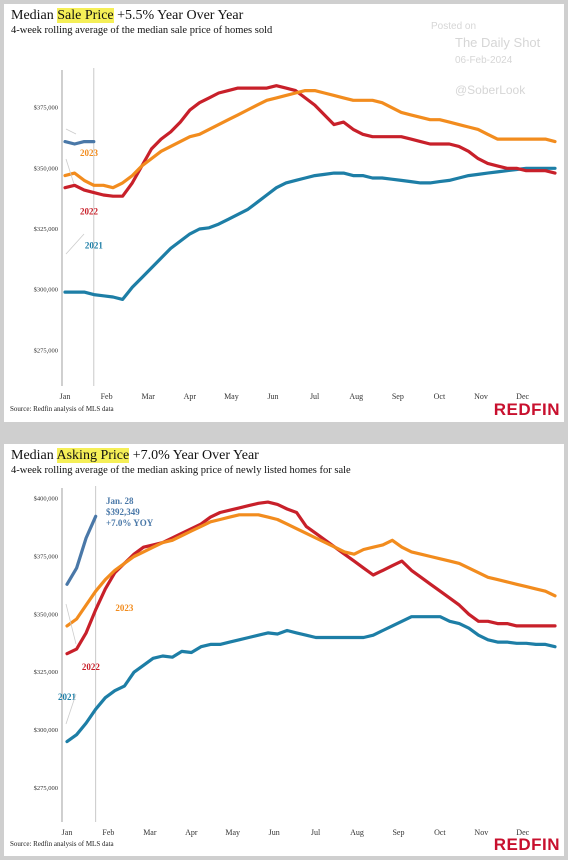  I want to click on chart-title: Median Sale Price +5.5% Year Over Year, so click(127, 15).